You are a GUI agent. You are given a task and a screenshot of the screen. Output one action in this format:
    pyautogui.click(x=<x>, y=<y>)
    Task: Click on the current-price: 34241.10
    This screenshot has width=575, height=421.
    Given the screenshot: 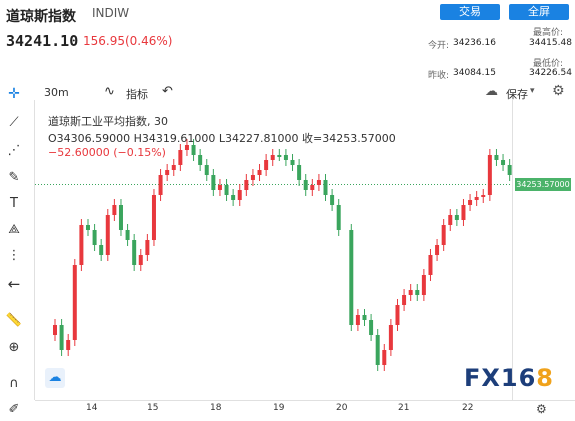 What is the action you would take?
    pyautogui.click(x=42, y=41)
    